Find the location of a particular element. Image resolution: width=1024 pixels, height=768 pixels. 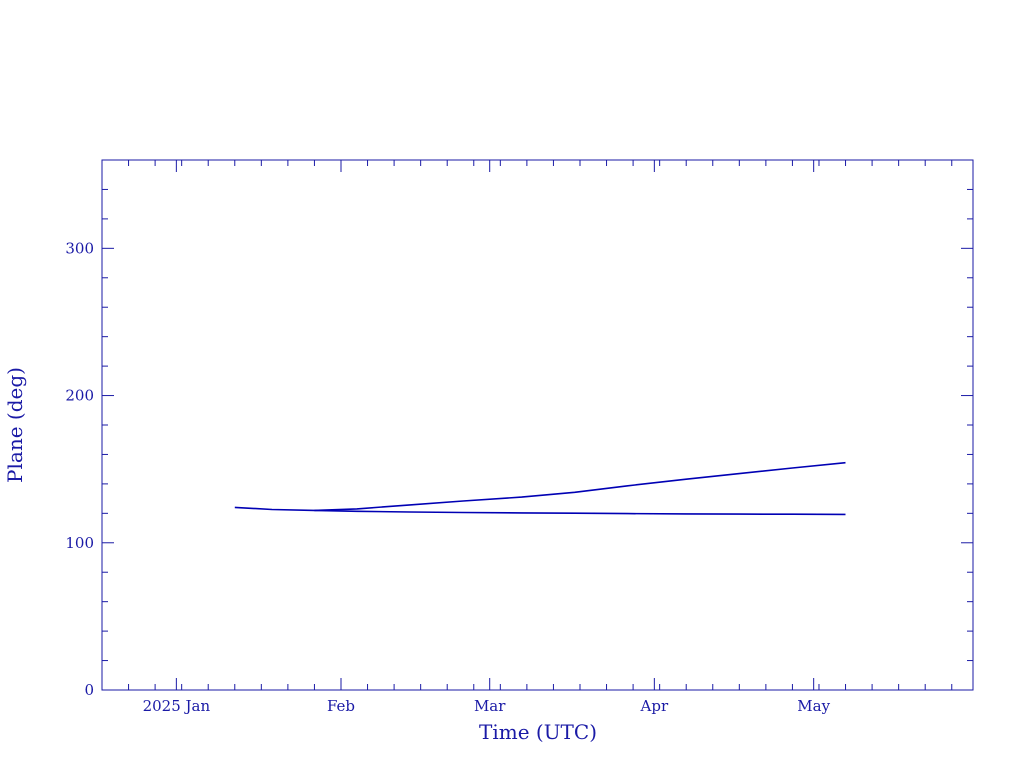

y-axis-title: Plane (deg) is located at coordinates (15, 425).